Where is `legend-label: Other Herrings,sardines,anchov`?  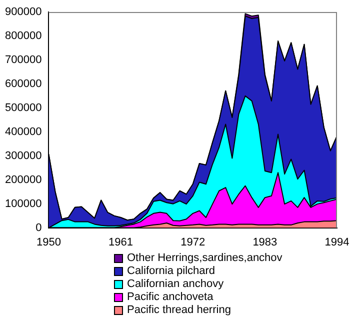
legend-label: Other Herrings,sardines,anchov is located at coordinates (204, 258).